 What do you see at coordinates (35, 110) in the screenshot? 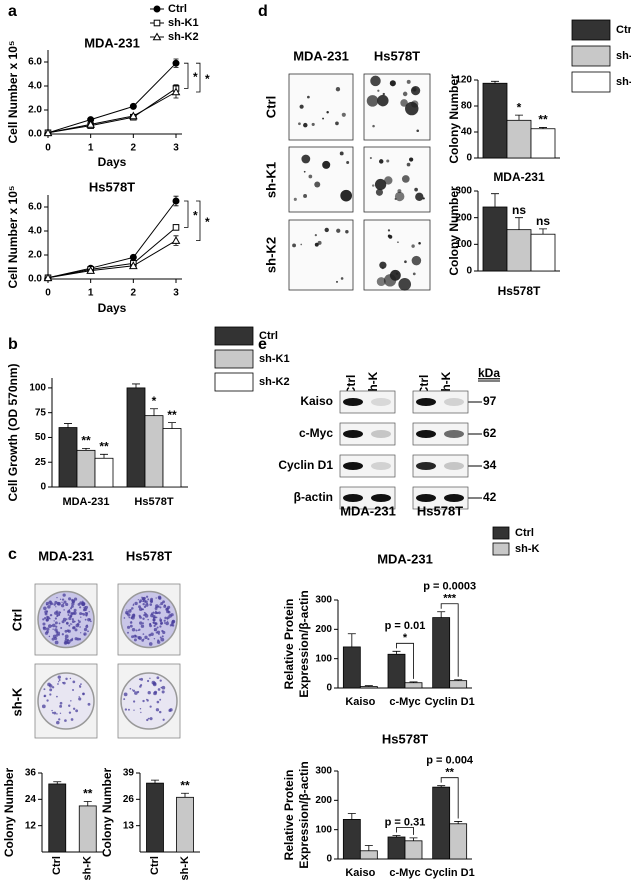
I see `y-tick-label: 2.0` at bounding box center [35, 110].